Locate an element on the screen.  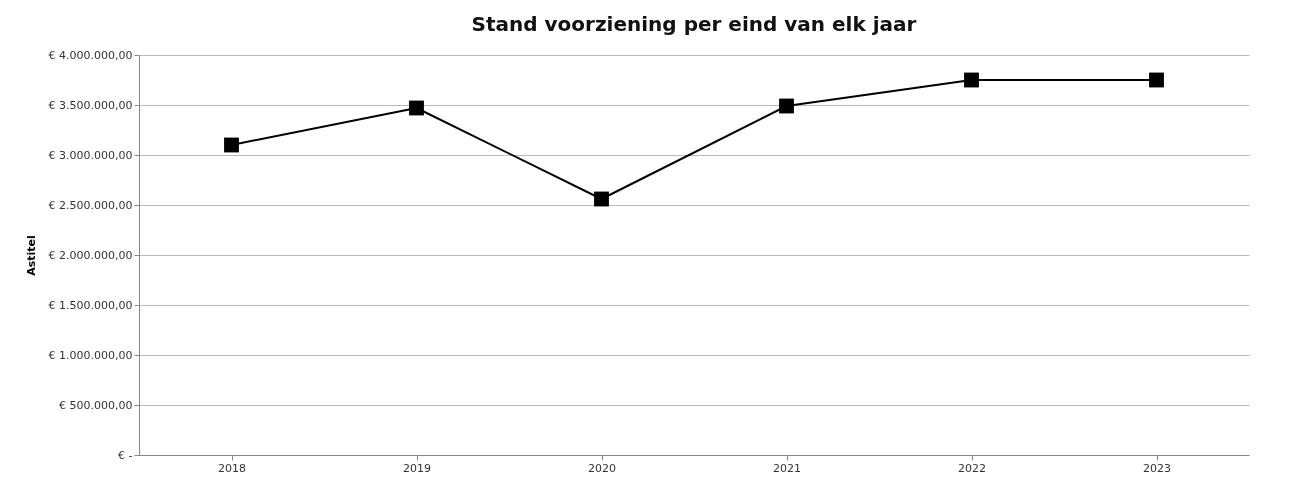
y-tick-label: € 1.000.000,00 is located at coordinates (90, 355).